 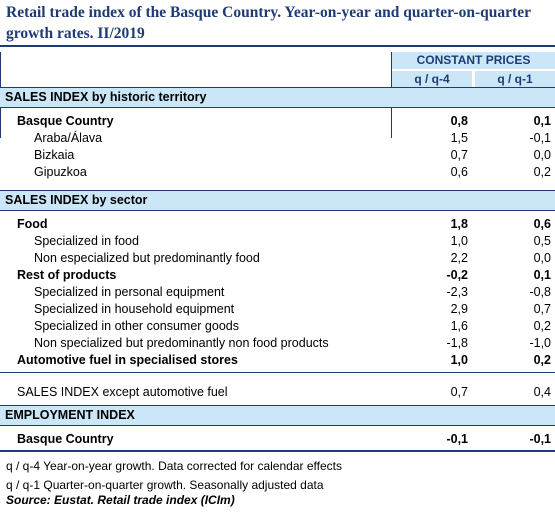 I want to click on row-label: Rest of products, so click(x=67, y=275).